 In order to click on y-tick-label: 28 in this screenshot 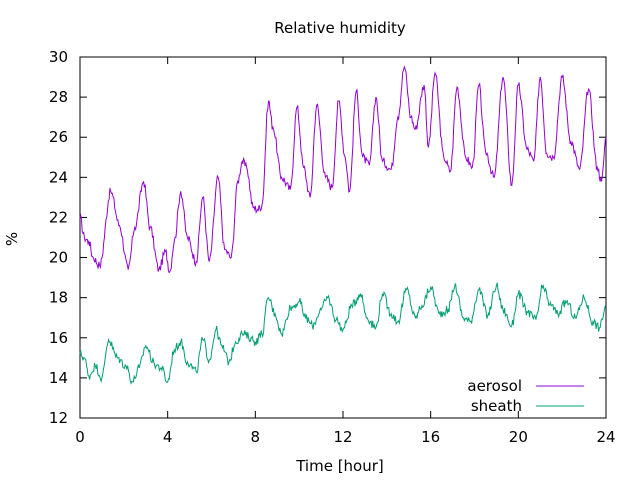, I will do `click(58, 97)`.